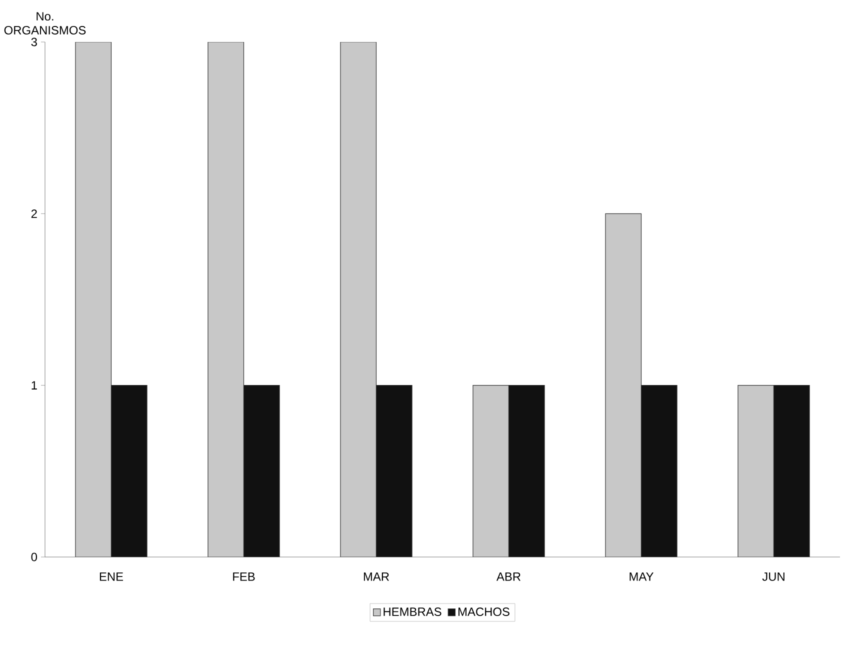 The image size is (849, 649). I want to click on legend-label: HEMBRAS, so click(413, 612).